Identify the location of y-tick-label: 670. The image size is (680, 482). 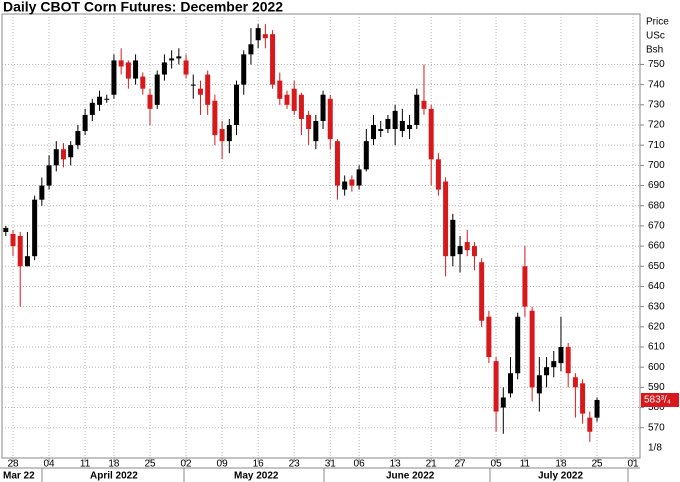
(656, 226).